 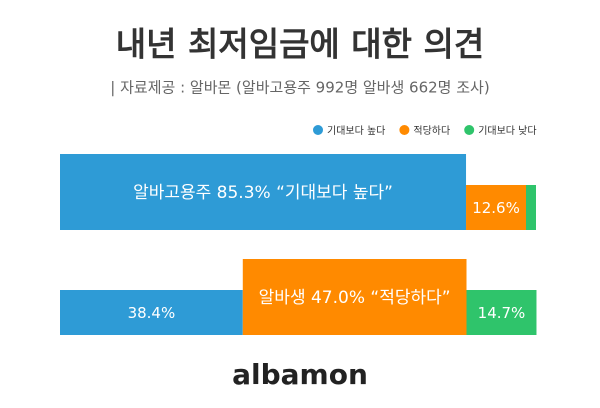 What do you see at coordinates (300, 44) in the screenshot?
I see `chart-title: 내년 최저임금에 대한 의견` at bounding box center [300, 44].